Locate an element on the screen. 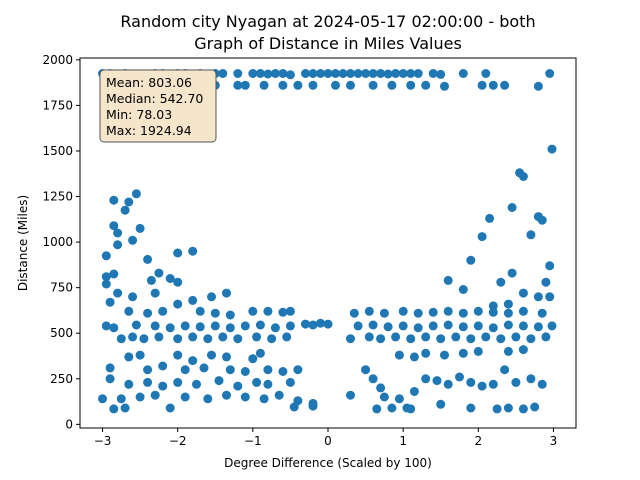 The height and width of the screenshot is (480, 640). y-tick-label: 1250 is located at coordinates (57, 197).